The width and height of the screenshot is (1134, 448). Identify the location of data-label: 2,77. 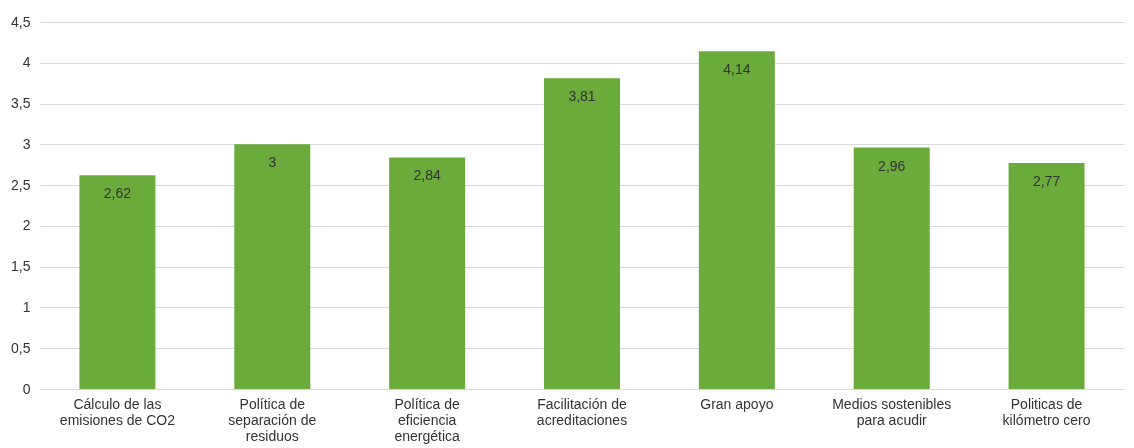
(1046, 181).